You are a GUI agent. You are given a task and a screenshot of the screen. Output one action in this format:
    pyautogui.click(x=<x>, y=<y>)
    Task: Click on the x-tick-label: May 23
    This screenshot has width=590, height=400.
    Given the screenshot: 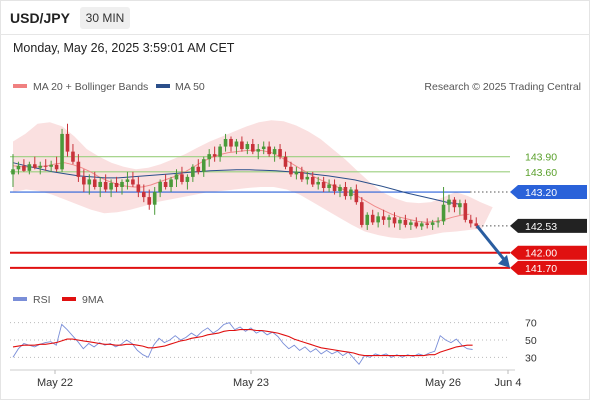 What is the action you would take?
    pyautogui.click(x=251, y=383)
    